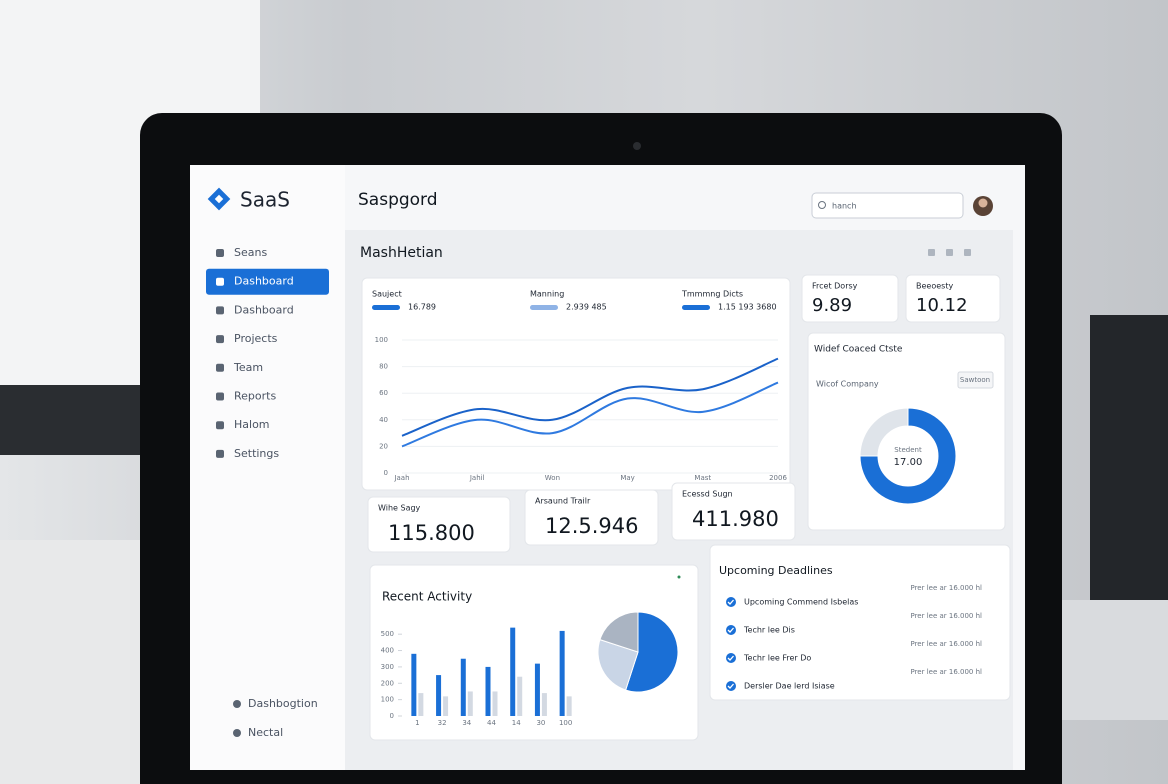 This screenshot has width=1168, height=784. What do you see at coordinates (778, 478) in the screenshot?
I see `x-tick-label: 2006` at bounding box center [778, 478].